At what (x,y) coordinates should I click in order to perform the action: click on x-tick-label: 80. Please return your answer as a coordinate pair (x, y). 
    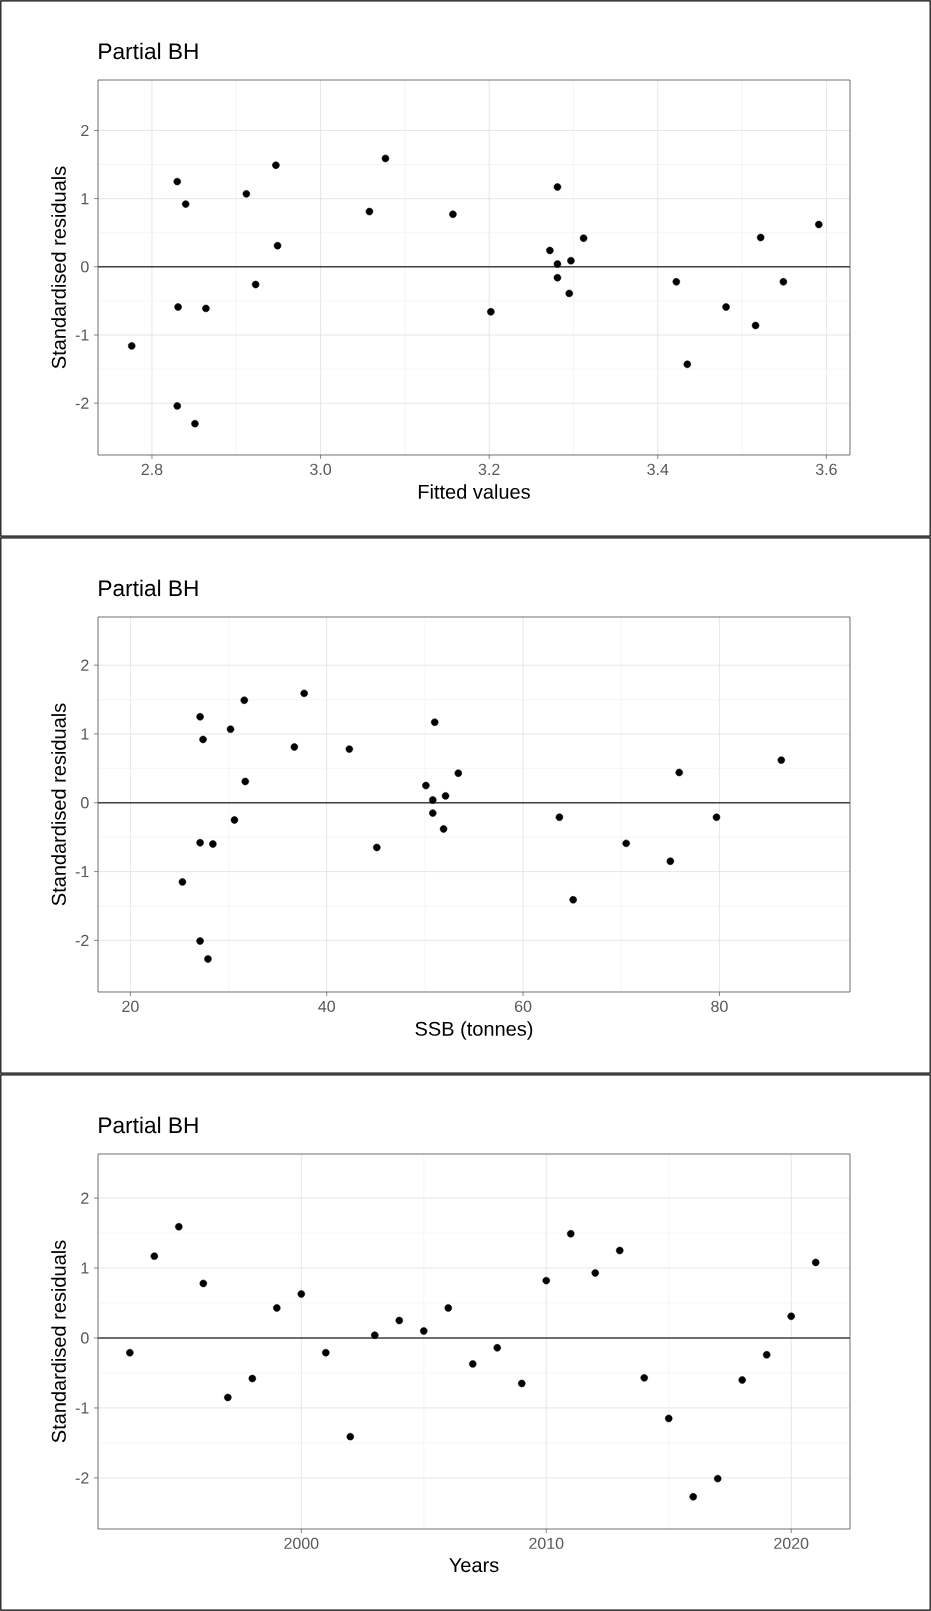
    Looking at the image, I should click on (719, 1006).